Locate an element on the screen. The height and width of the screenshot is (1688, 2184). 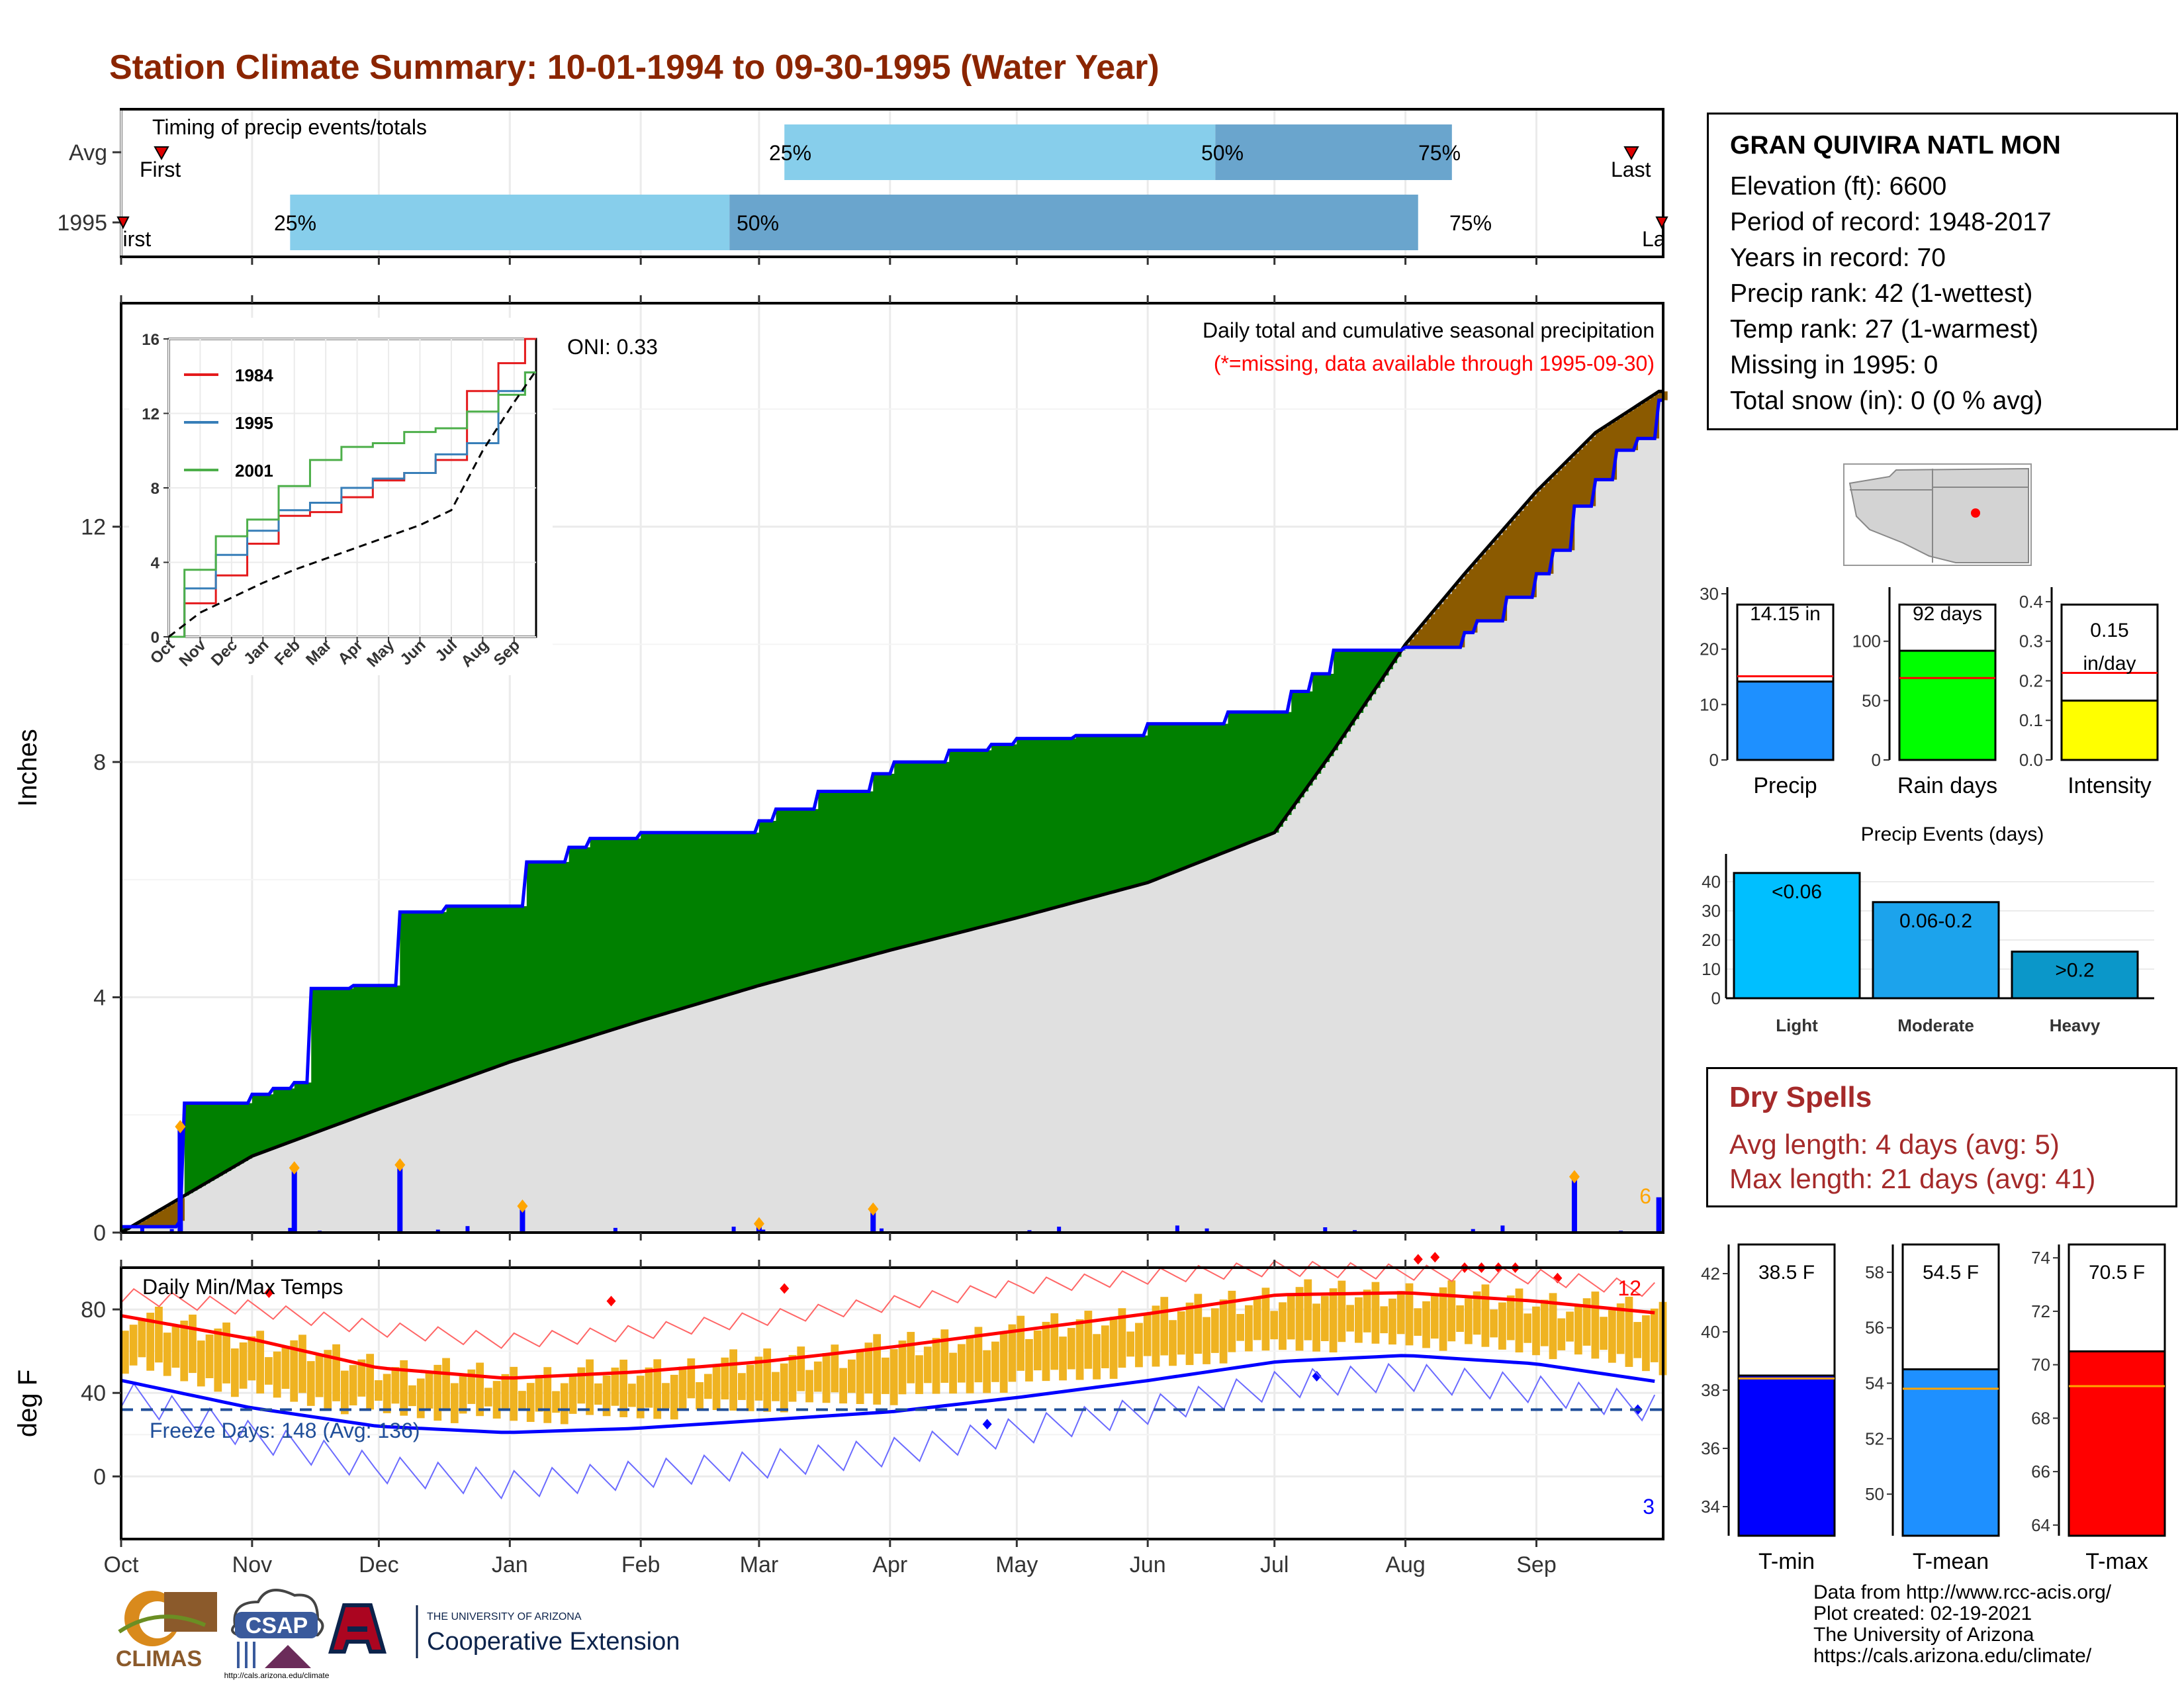
events-bar-label: 0.06-0.2 is located at coordinates (1935, 921).